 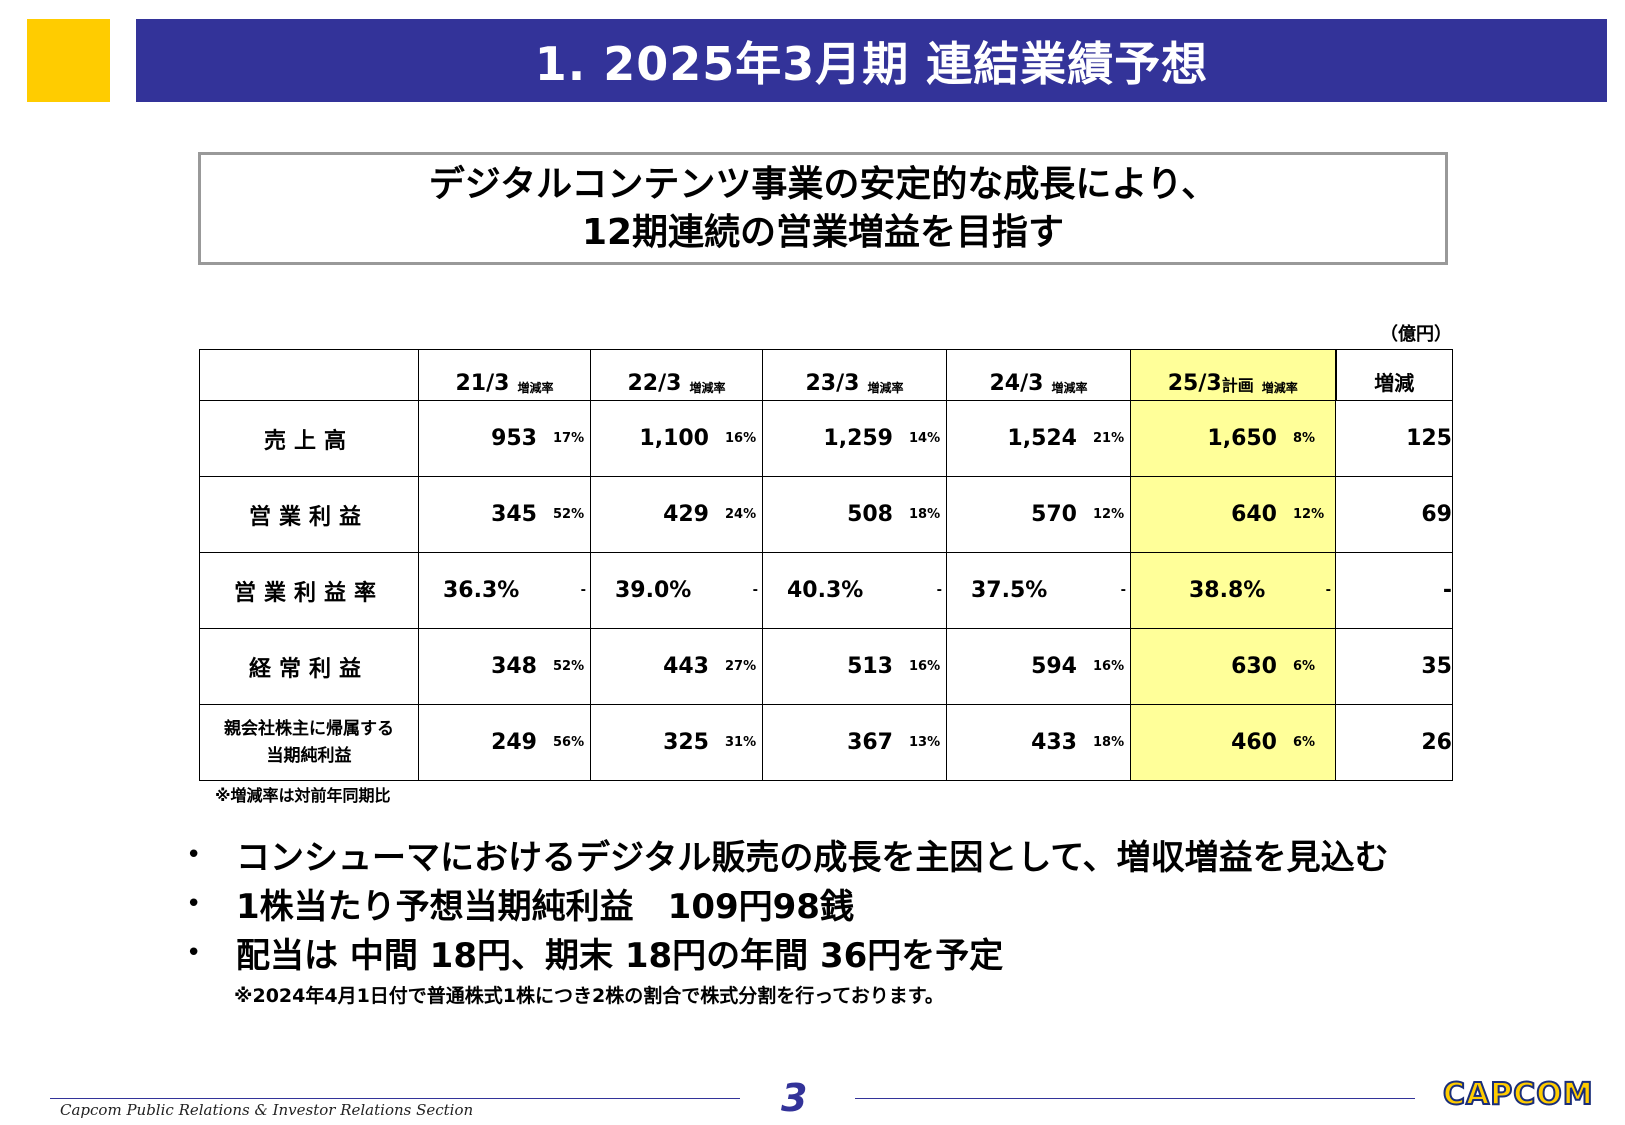 What do you see at coordinates (1038, 742) in the screenshot?
I see `value-cell: 433 18%` at bounding box center [1038, 742].